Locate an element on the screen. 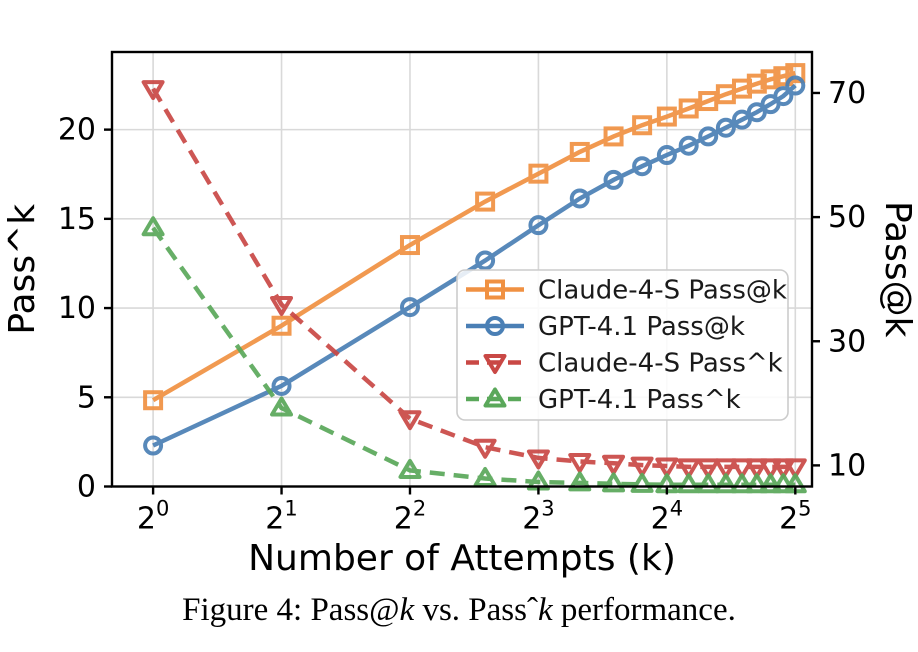 Image resolution: width=918 pixels, height=652 pixels. left-y-axis-label: Pass^k is located at coordinates (22, 269).